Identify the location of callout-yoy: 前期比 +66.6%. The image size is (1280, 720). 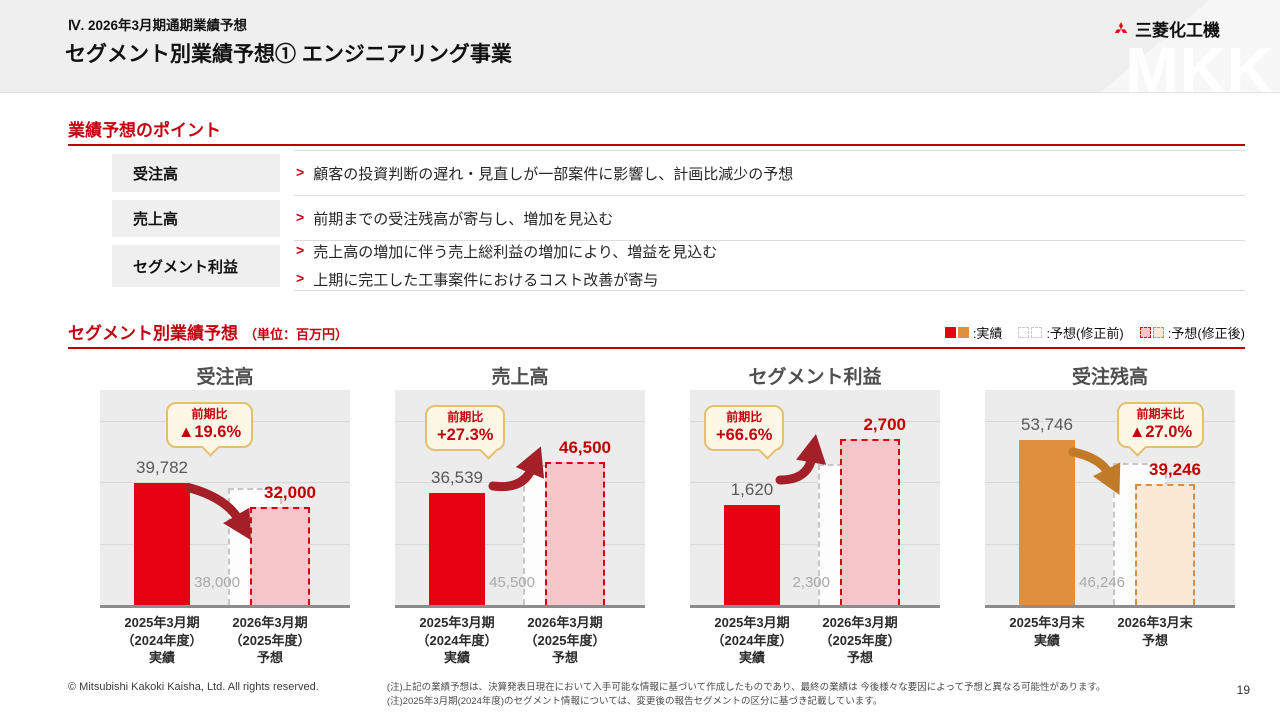
(744, 428).